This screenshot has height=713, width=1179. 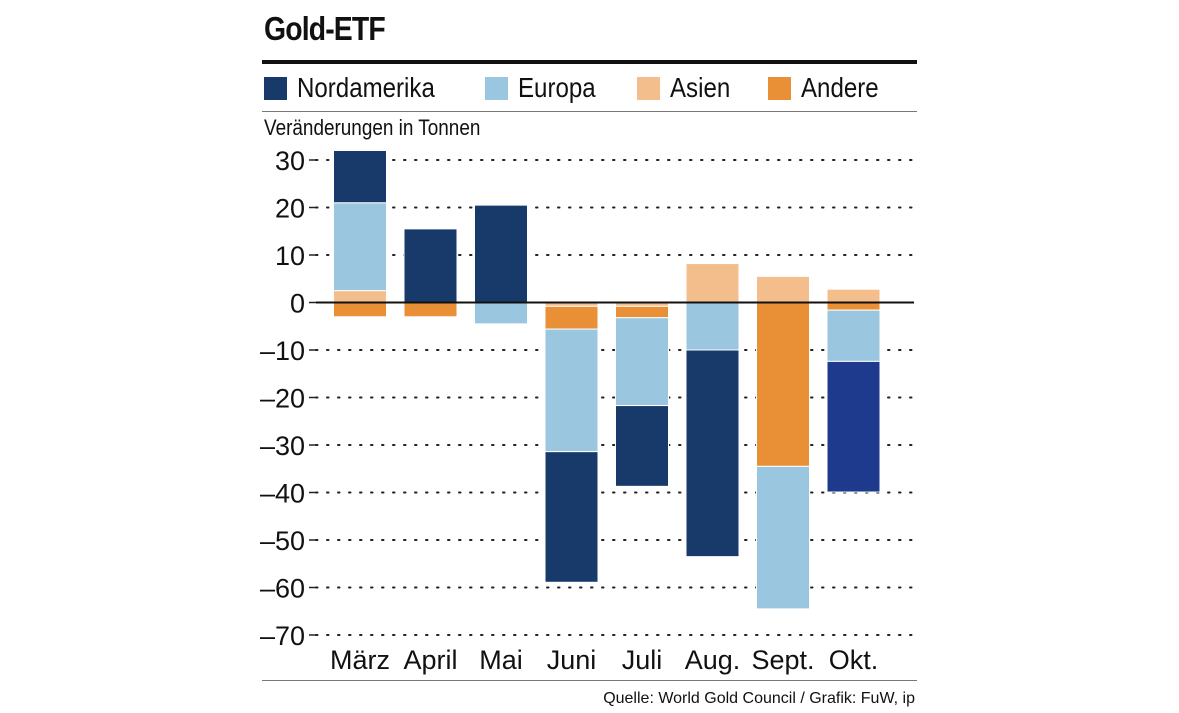 I want to click on bar-juni-andere, so click(x=571, y=317).